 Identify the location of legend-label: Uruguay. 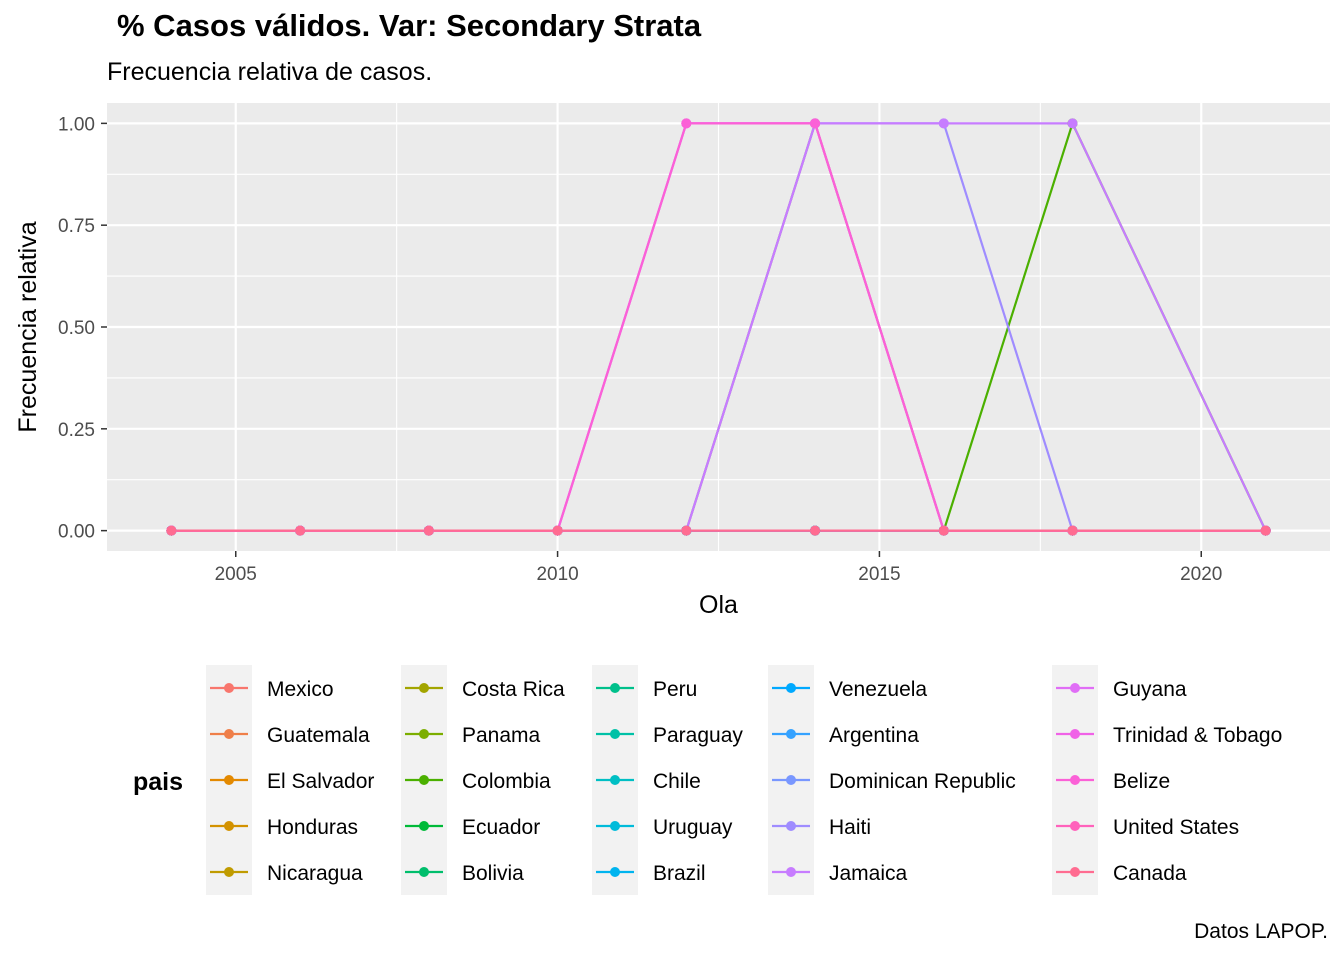
(693, 827).